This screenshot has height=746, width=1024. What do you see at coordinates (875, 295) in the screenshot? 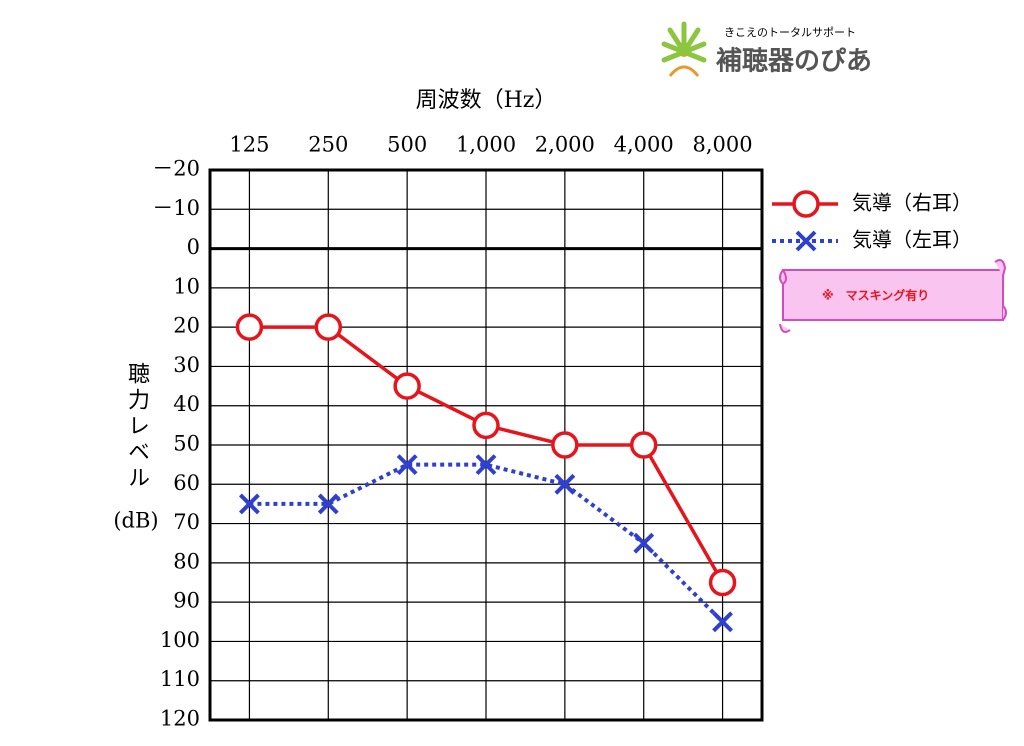
I see `note-text: ※ マスキング有り` at bounding box center [875, 295].